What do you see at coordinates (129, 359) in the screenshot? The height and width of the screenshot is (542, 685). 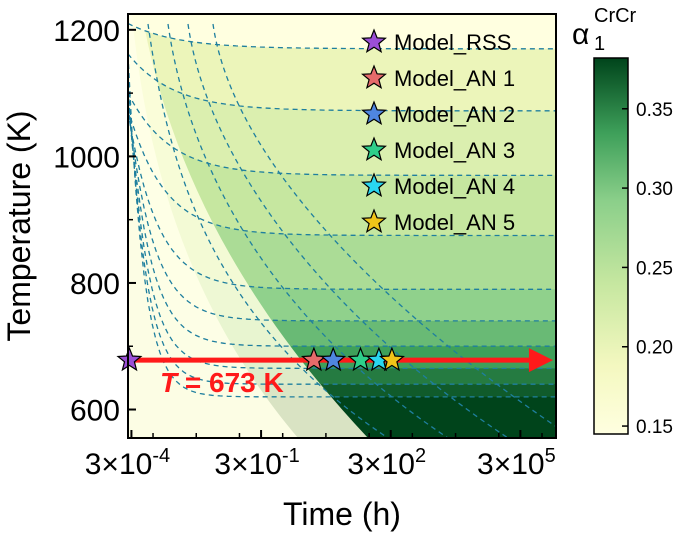 I see `marker-model-rss` at bounding box center [129, 359].